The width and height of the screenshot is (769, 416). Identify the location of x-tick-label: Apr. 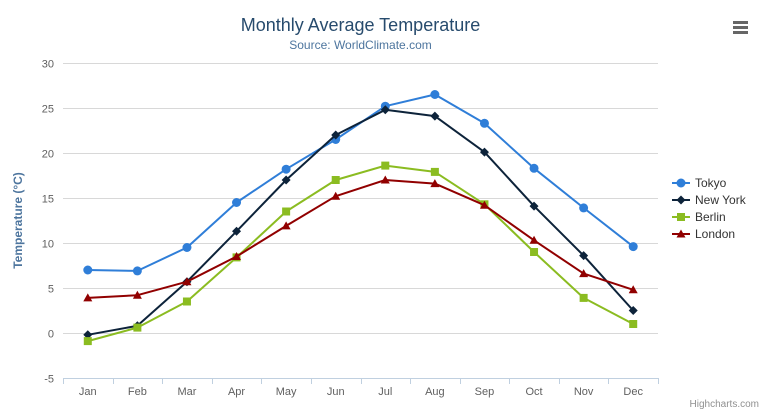
(236, 392).